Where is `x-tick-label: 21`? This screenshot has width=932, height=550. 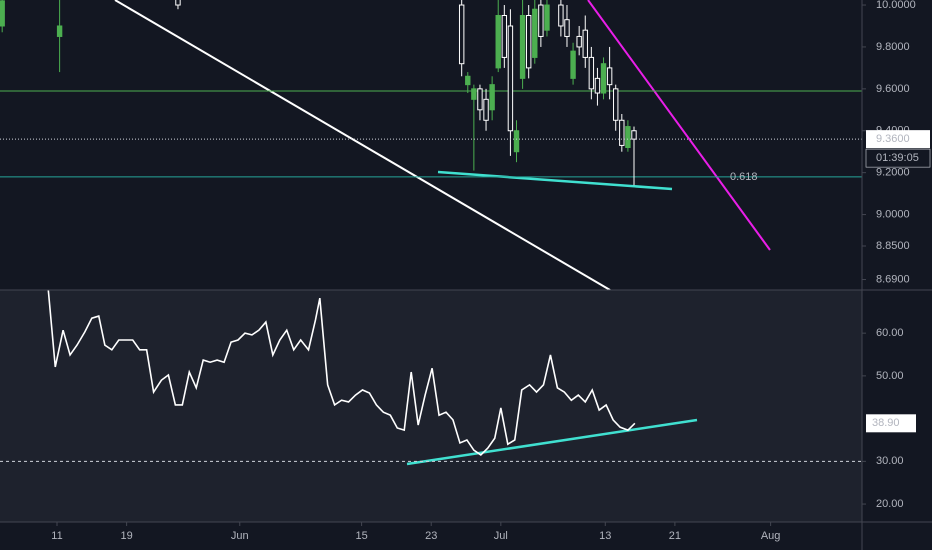
x-tick-label: 21 is located at coordinates (675, 536).